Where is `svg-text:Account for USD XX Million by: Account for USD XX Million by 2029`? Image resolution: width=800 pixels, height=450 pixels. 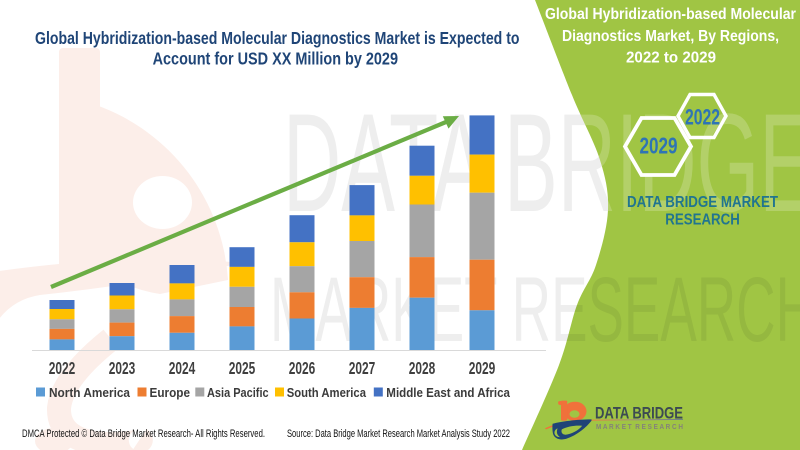 svg-text:Account for USD XX Million by: Account for USD XX Million by 2029 is located at coordinates (276, 59).